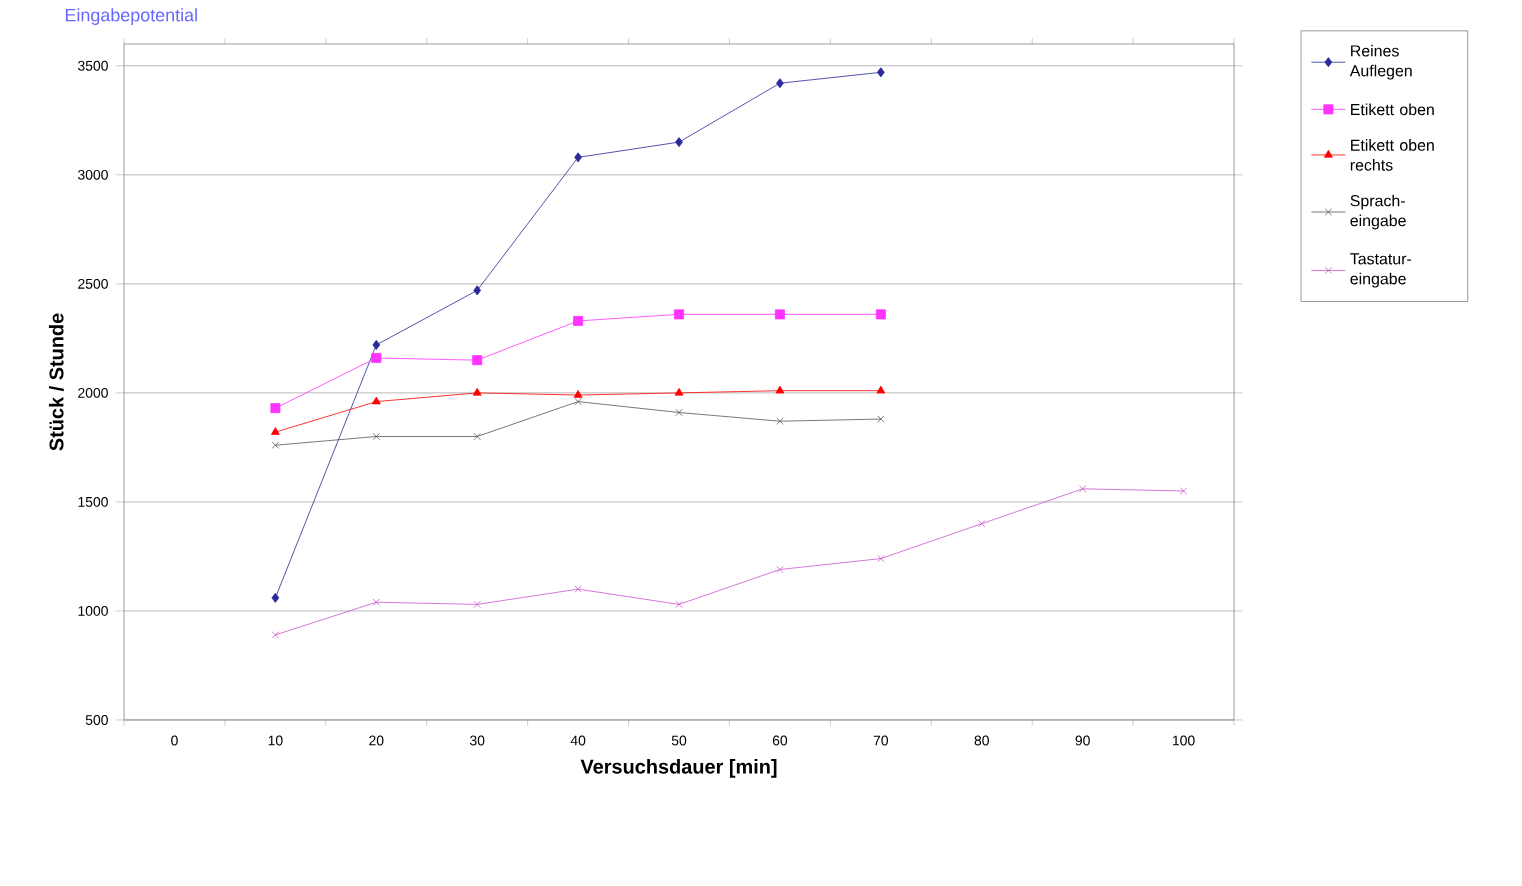 The image size is (1522, 886). I want to click on chart-title: Eingabepotential, so click(131, 16).